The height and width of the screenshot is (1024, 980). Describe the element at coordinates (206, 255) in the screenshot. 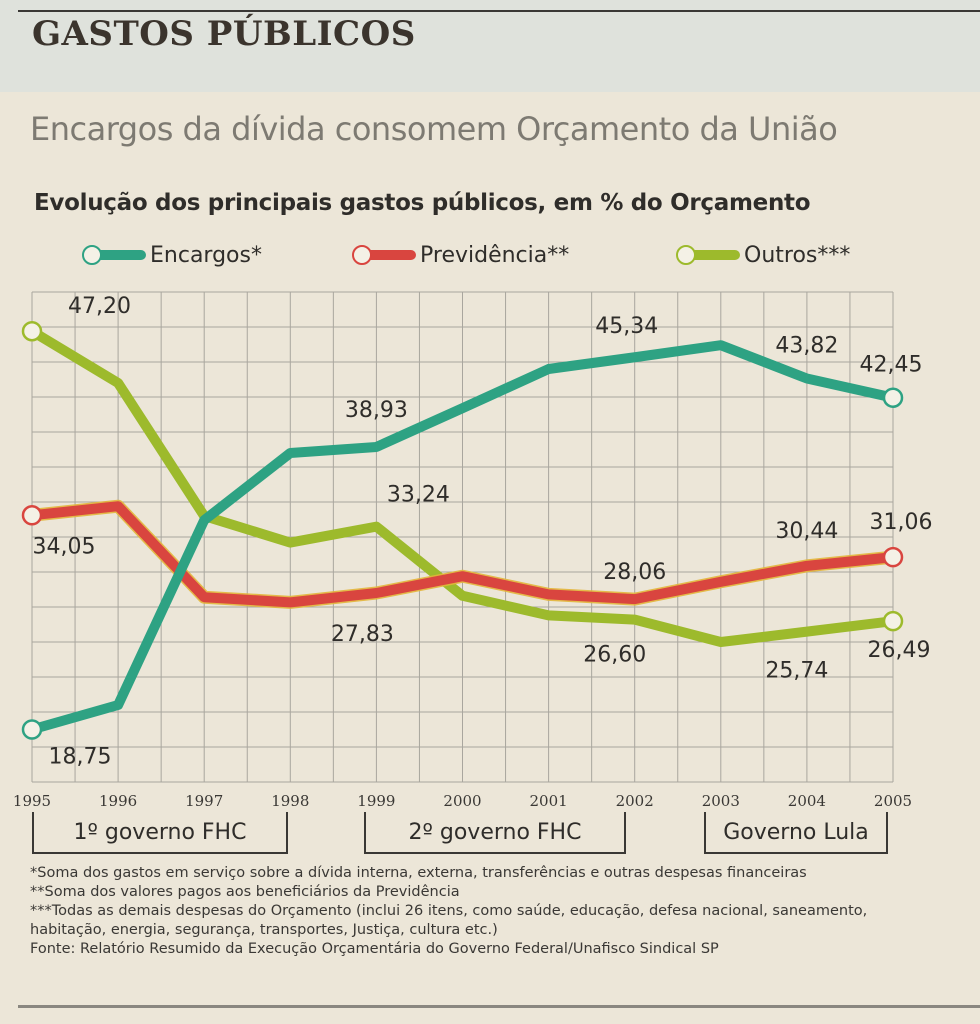

I see `legend-label-encargos: Encargos*` at that location.